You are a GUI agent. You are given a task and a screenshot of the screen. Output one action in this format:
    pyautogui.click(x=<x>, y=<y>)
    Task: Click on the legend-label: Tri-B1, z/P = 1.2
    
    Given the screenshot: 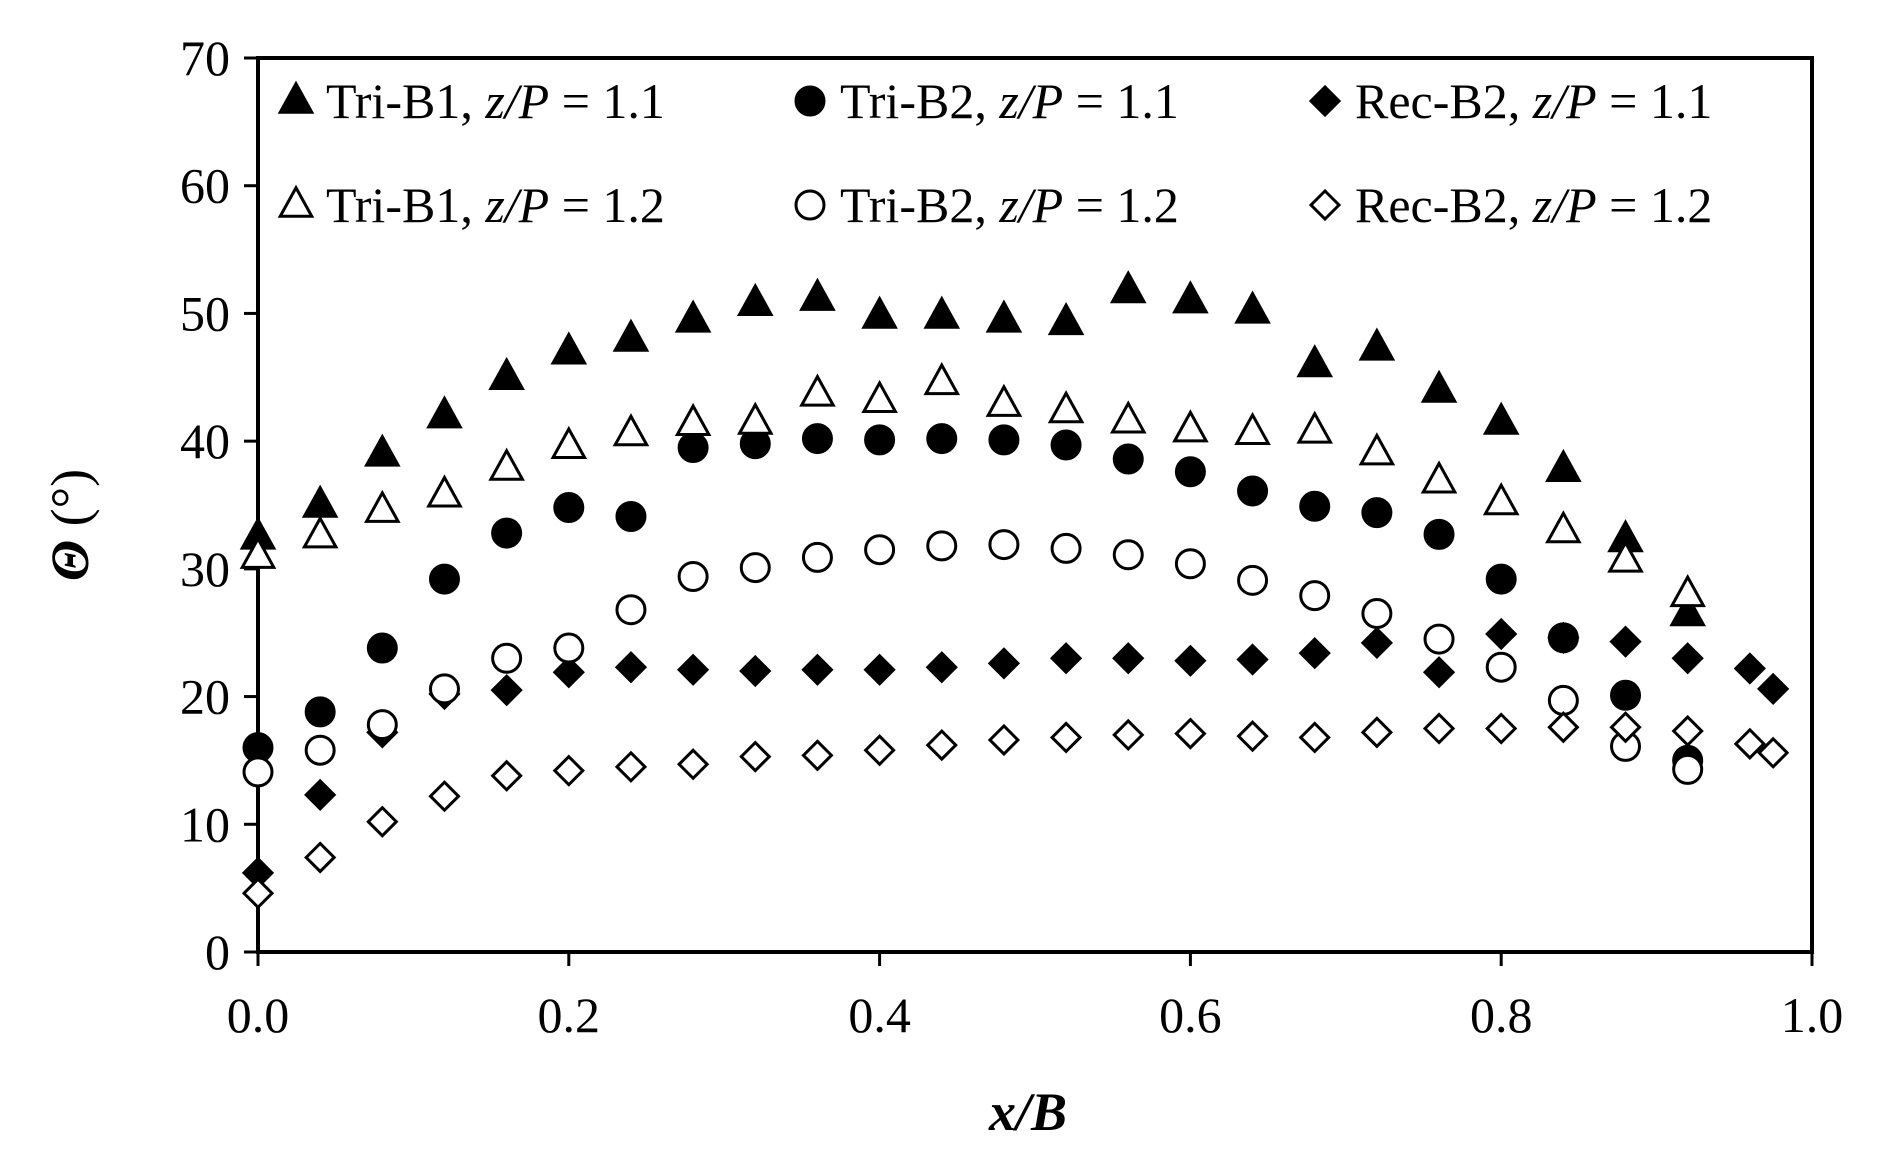 What is the action you would take?
    pyautogui.click(x=495, y=205)
    